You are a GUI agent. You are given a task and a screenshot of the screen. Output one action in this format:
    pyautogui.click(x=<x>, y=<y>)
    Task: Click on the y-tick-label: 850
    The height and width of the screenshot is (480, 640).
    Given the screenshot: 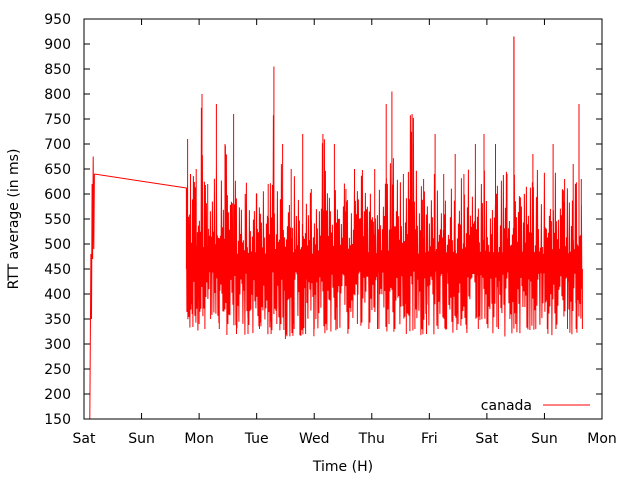 What is the action you would take?
    pyautogui.click(x=57, y=70)
    